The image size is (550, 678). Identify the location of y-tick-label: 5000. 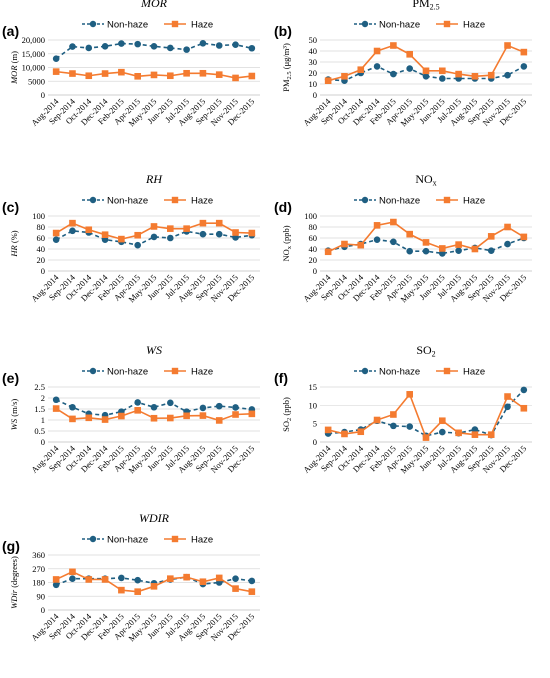
(36, 81).